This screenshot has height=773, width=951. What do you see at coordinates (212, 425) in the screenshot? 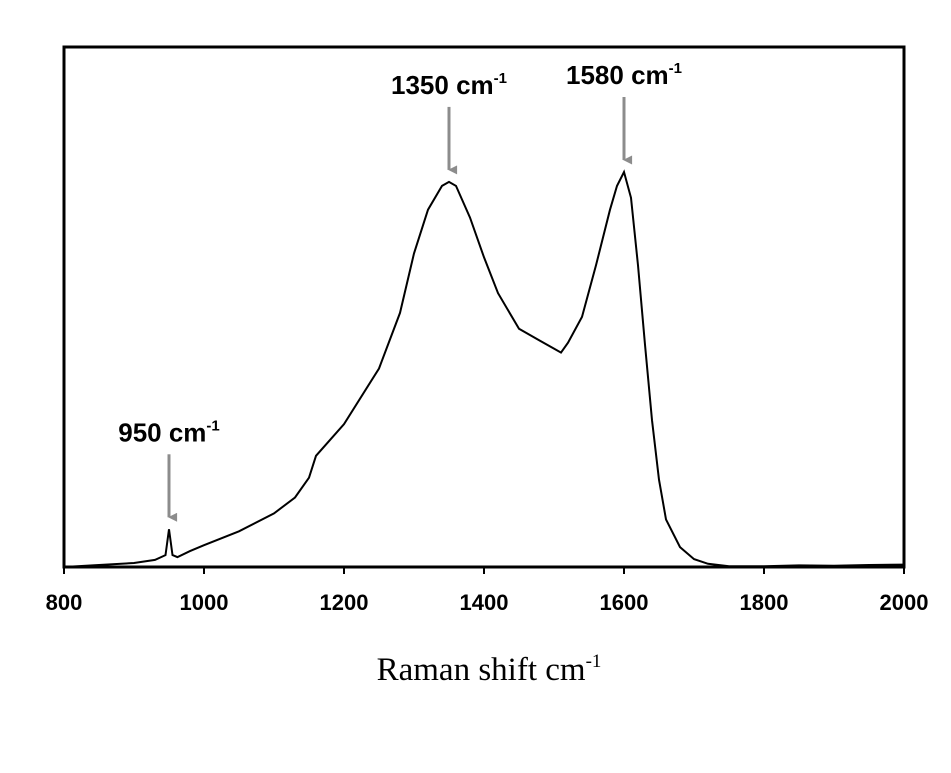
I see `annotation-sup-0: -1` at bounding box center [212, 425].